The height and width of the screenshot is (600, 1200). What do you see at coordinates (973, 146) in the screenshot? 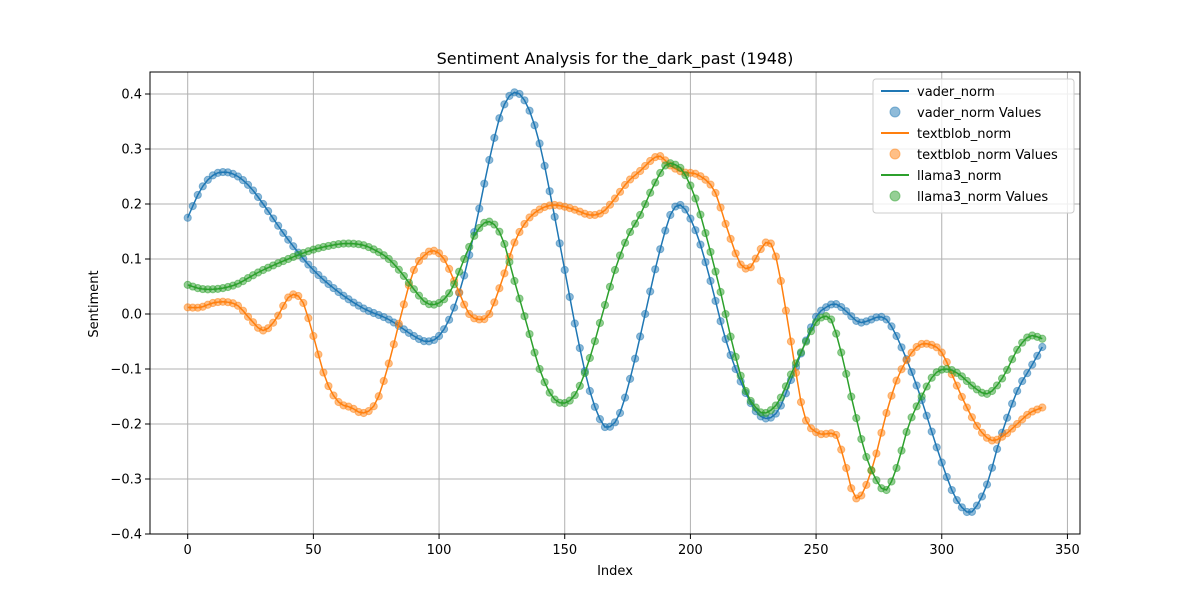
I see `legend-box` at bounding box center [973, 146].